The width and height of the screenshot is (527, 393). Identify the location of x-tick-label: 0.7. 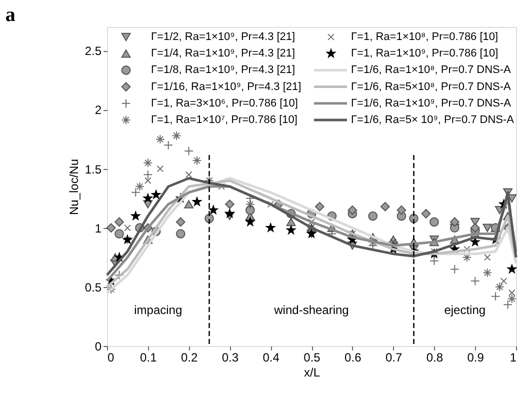
(393, 357).